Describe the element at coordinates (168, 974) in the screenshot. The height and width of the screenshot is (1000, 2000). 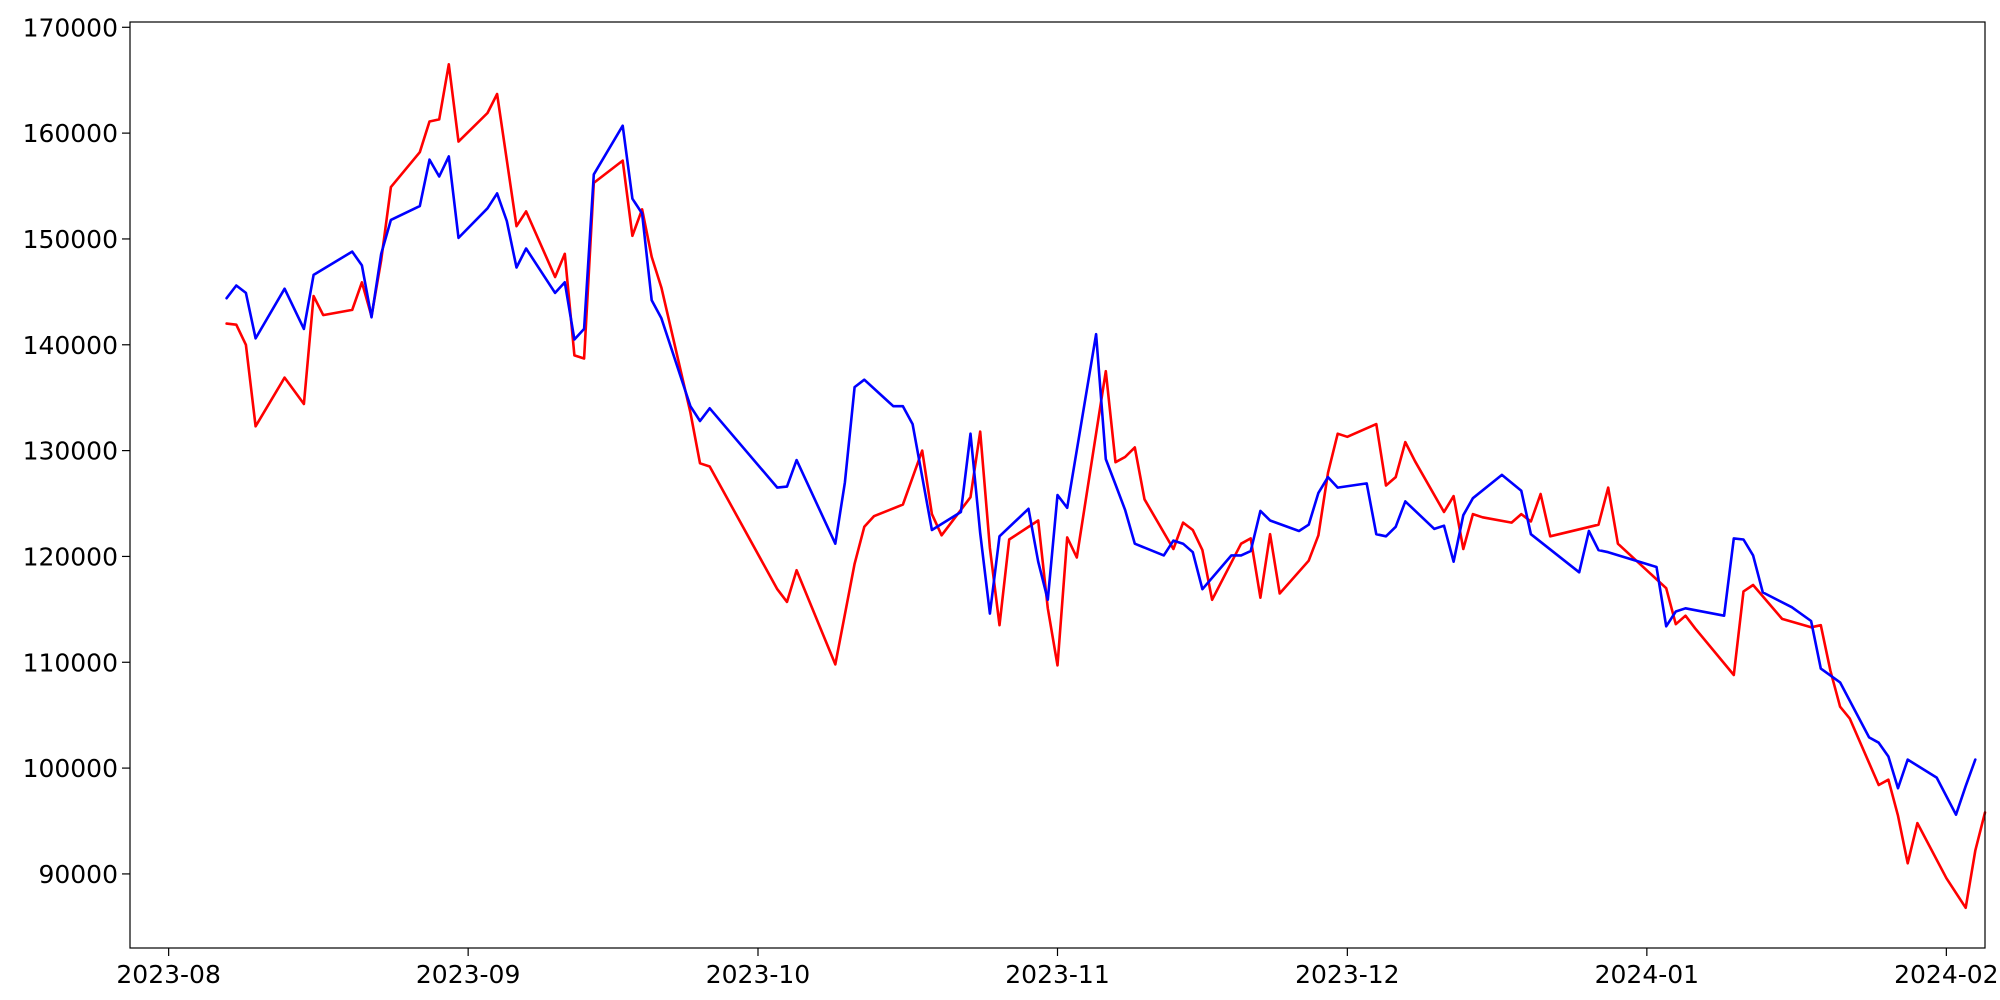
I see `x-tick-label: 2023-08` at that location.